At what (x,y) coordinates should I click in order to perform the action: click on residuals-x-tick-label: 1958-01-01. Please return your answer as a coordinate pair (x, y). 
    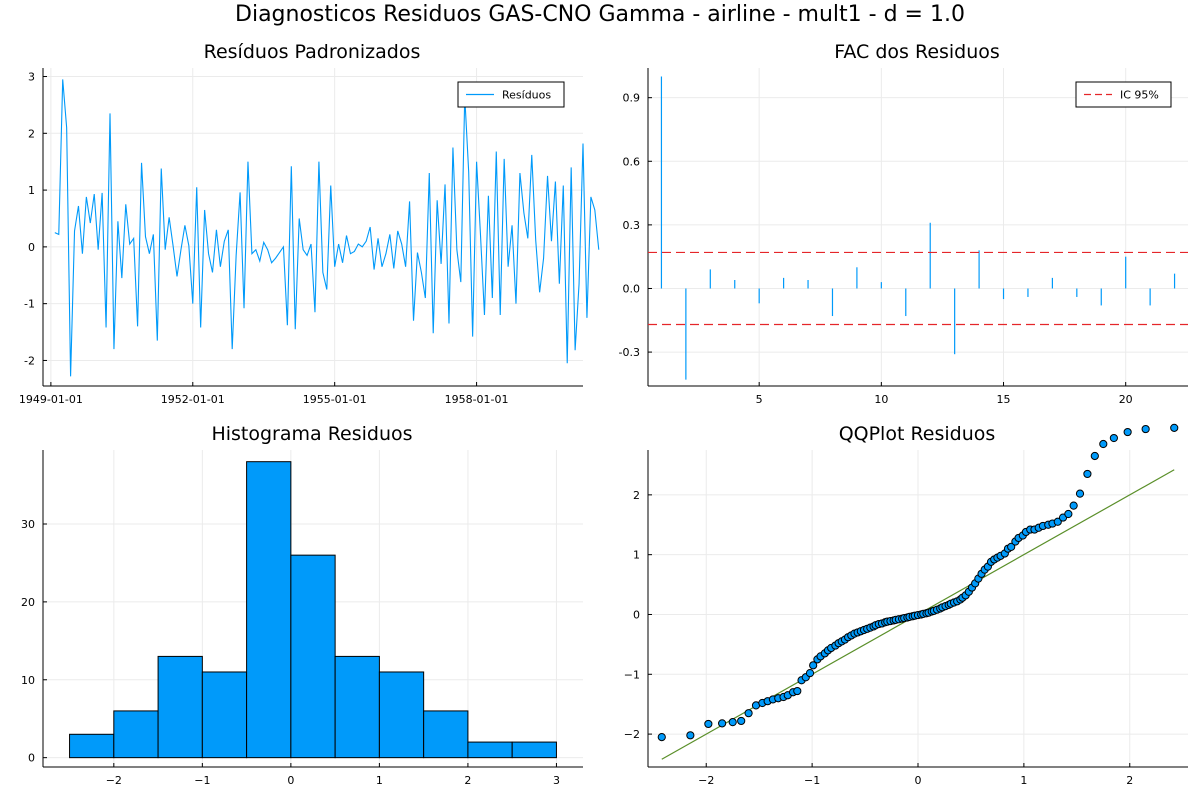
    Looking at the image, I should click on (477, 399).